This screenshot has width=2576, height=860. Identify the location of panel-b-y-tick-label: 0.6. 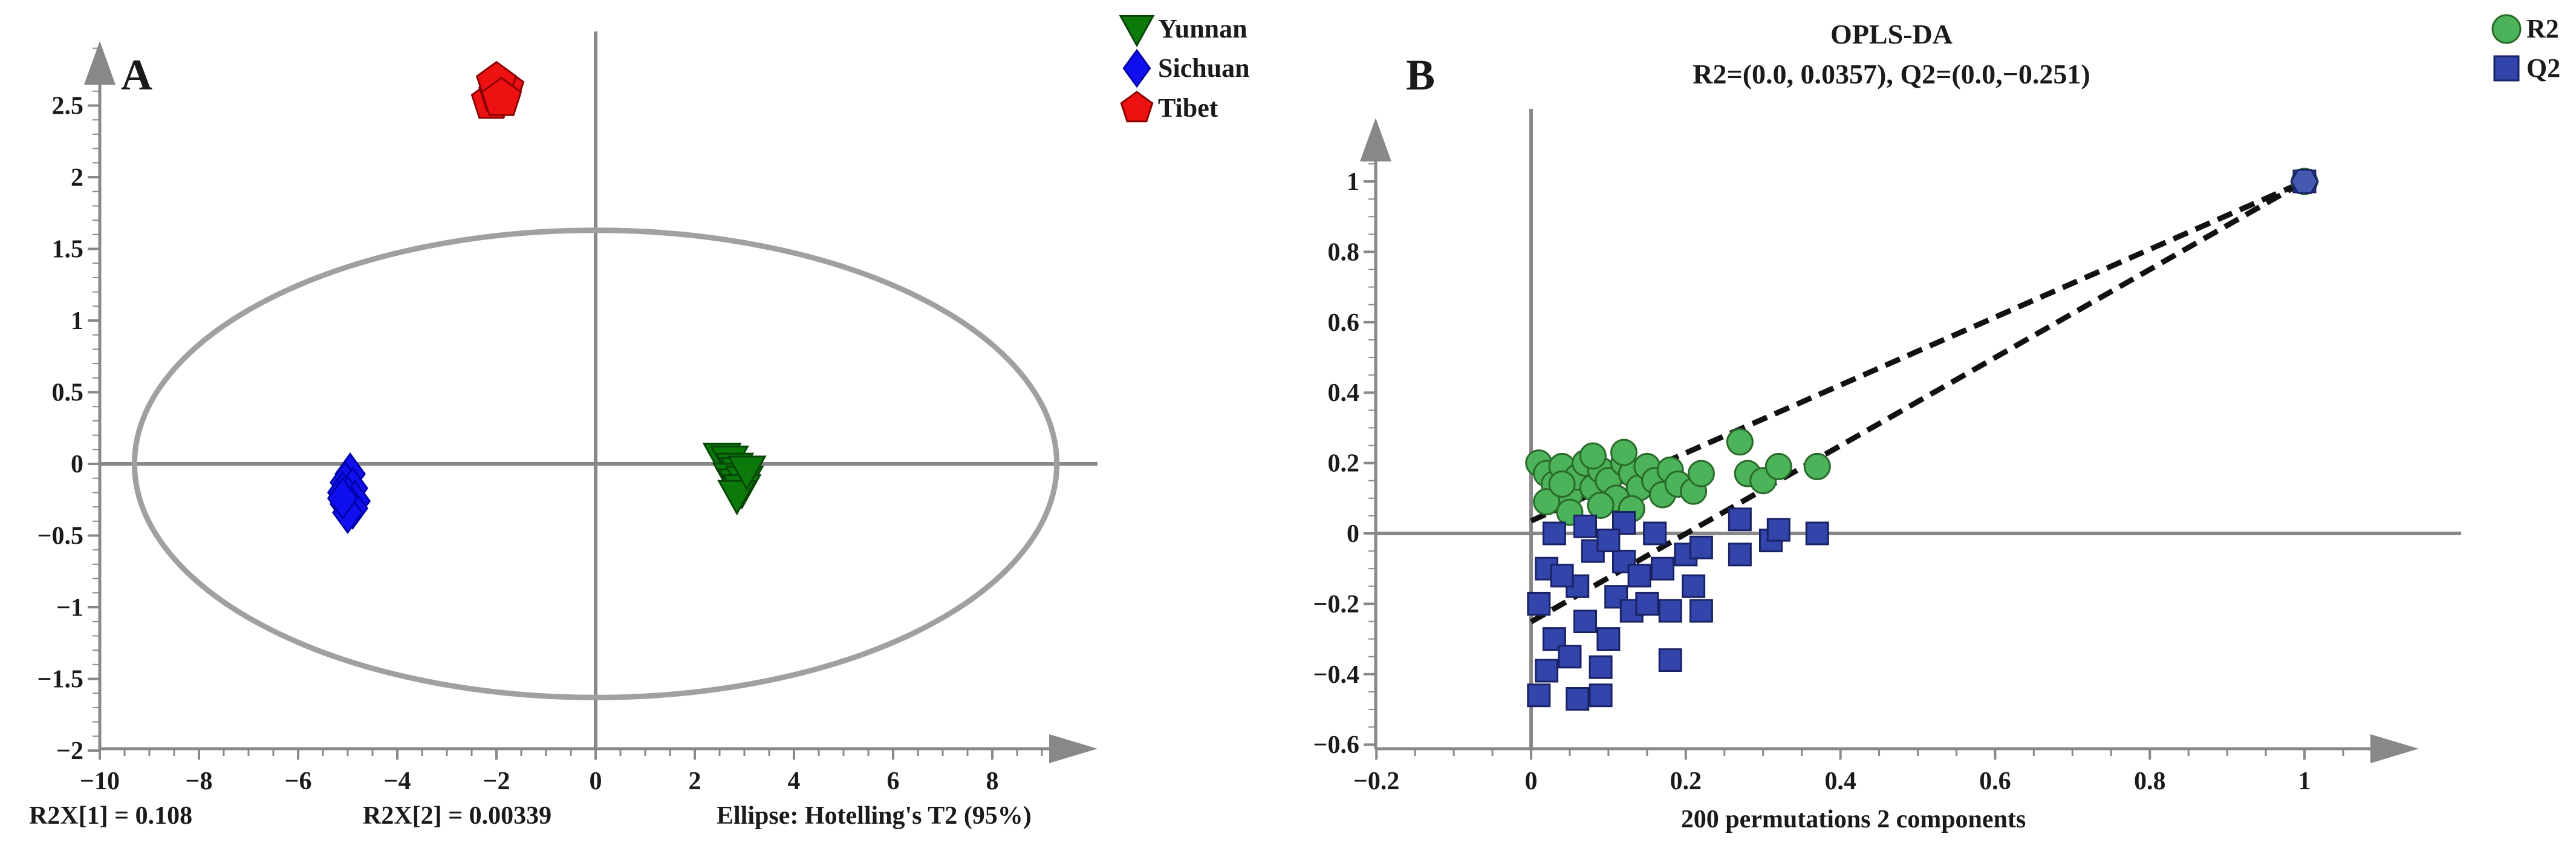
(1344, 323).